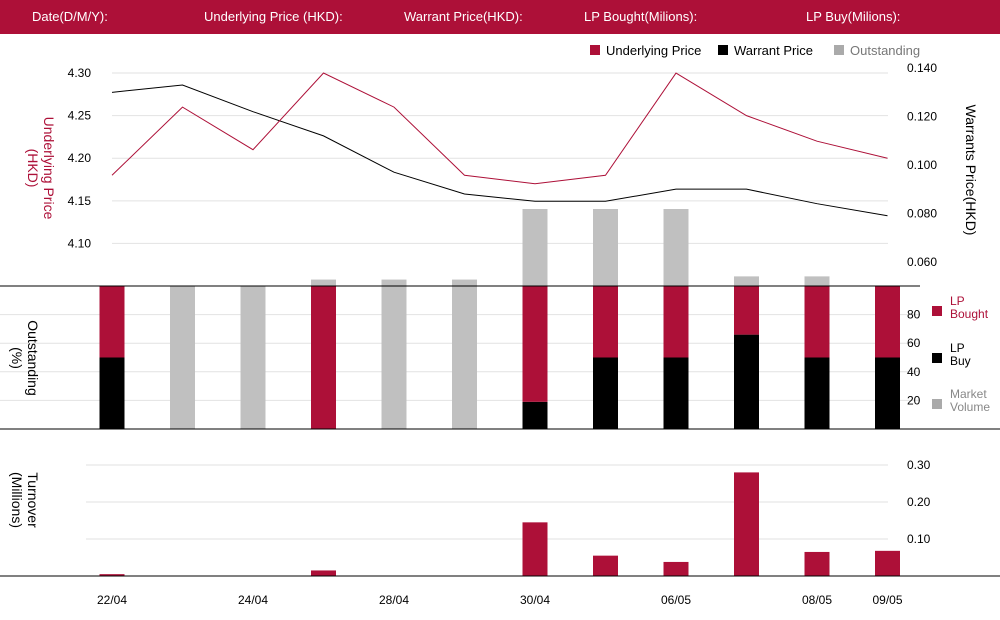  I want to click on x-tick-label: 09/05, so click(887, 600).